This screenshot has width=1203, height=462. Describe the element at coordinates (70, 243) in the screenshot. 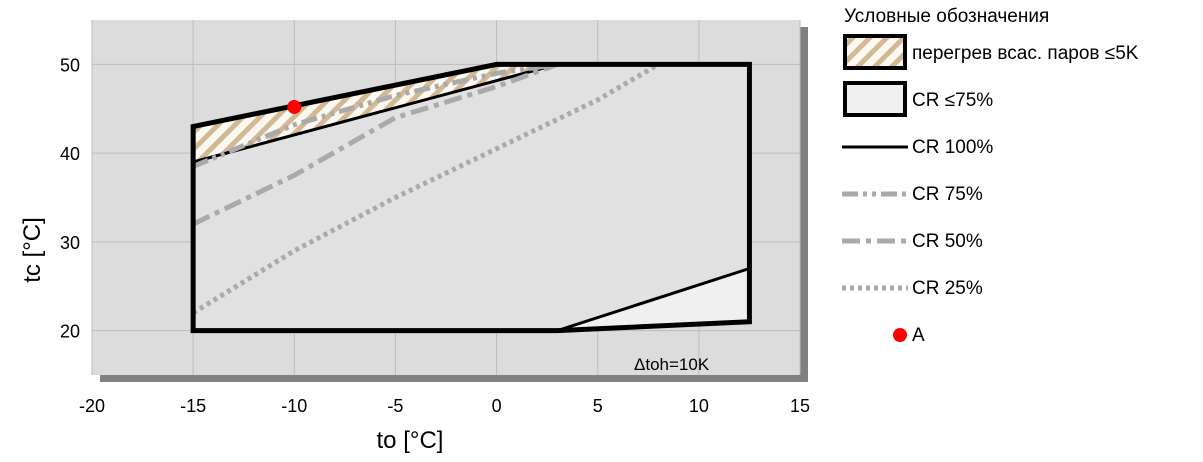

I see `y-tick-label: 30` at that location.